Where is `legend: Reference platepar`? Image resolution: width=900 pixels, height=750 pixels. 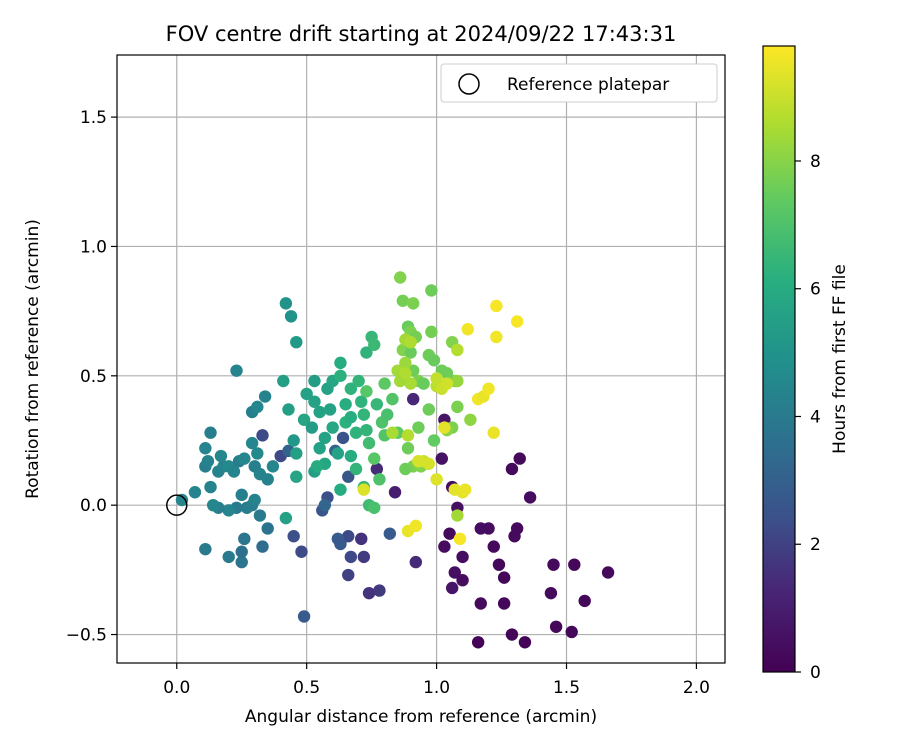 legend: Reference platepar is located at coordinates (579, 83).